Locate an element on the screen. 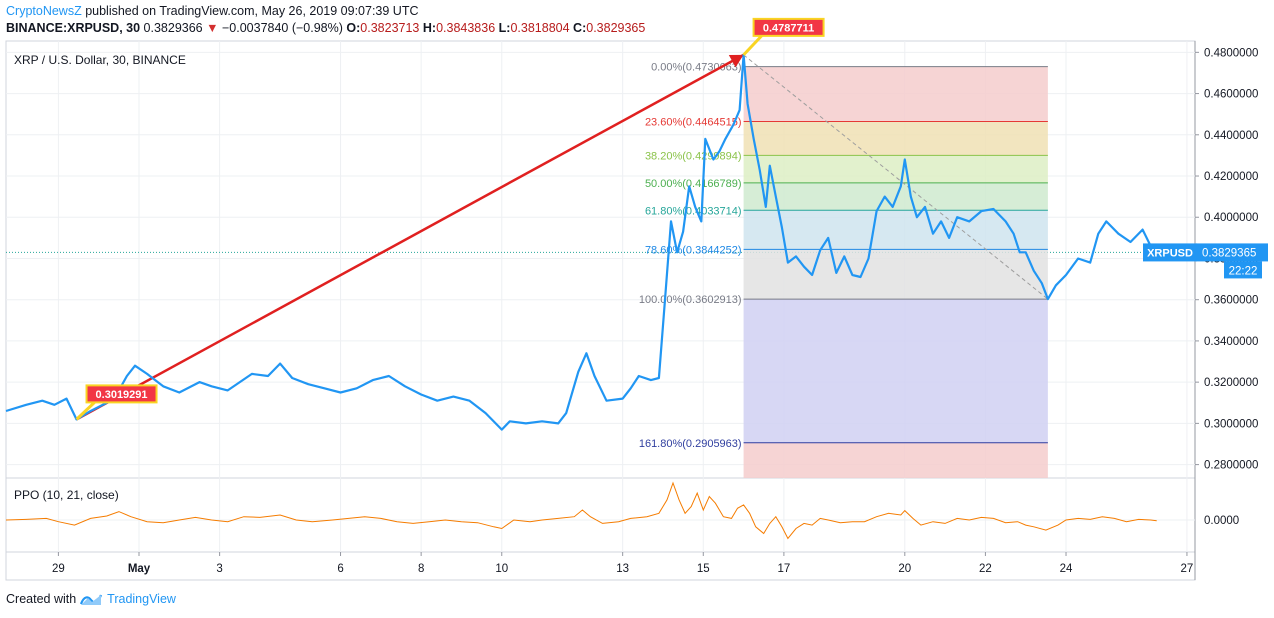 The image size is (1274, 618). ppo-indicator is located at coordinates (581, 510).